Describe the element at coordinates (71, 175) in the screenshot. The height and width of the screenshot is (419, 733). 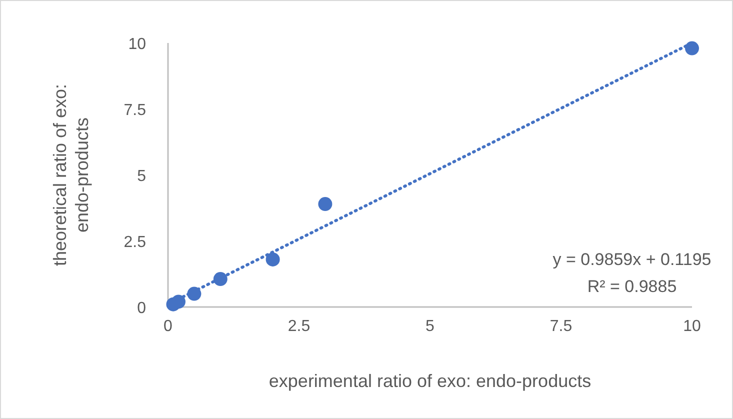
I see `y-axis-title: theoretical ratio of exo: endo-products` at that location.